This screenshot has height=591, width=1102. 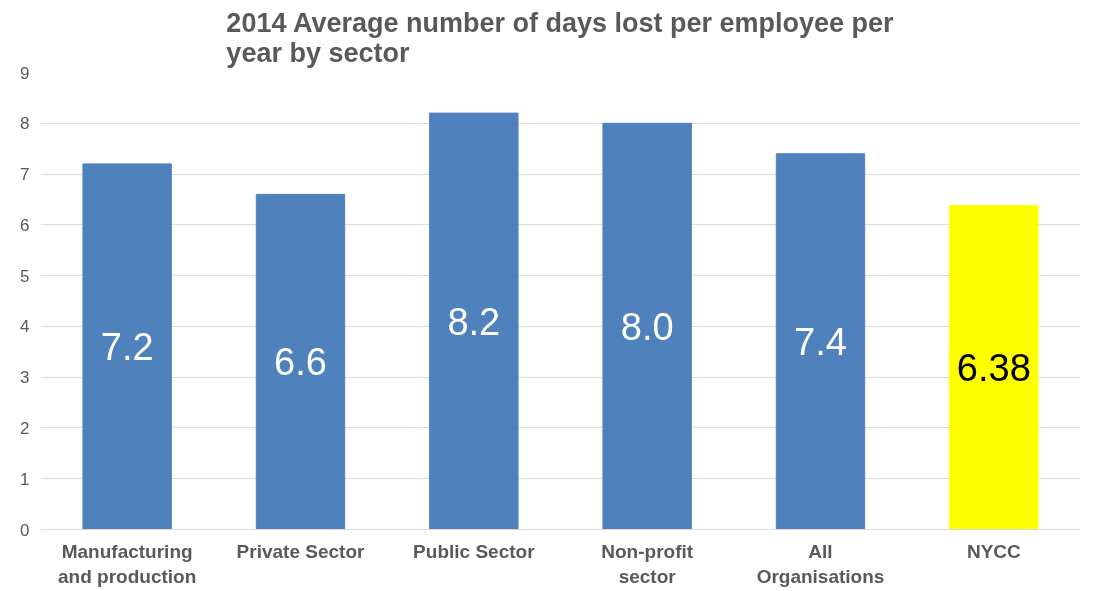 I want to click on data-label: 8.2, so click(x=474, y=321).